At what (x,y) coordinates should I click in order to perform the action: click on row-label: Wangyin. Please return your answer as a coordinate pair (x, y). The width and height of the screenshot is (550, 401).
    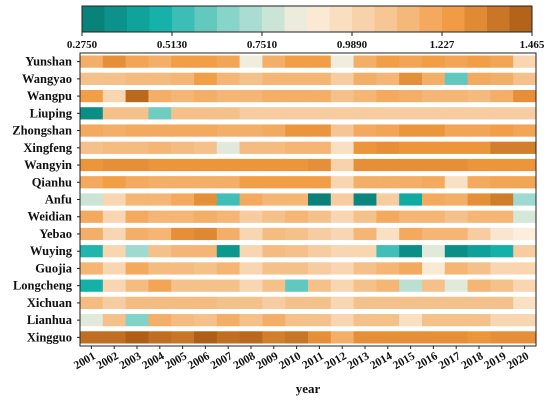
    Looking at the image, I should click on (48, 165).